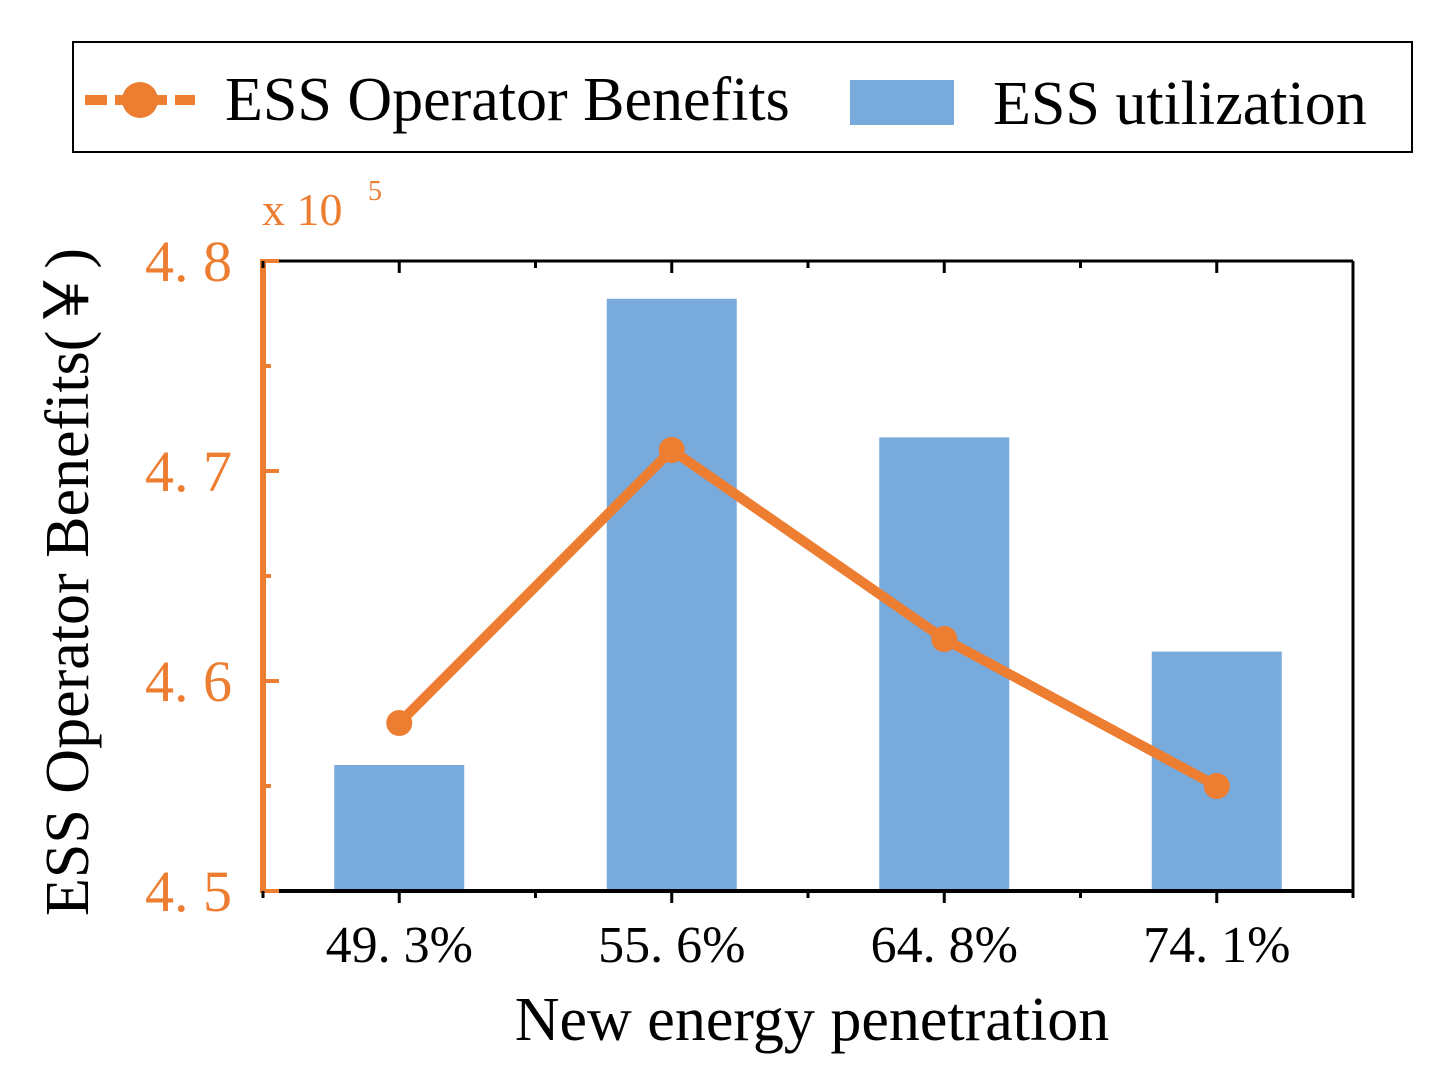  What do you see at coordinates (1180, 104) in the screenshot?
I see `legend-label-utilization: ESS utilization` at bounding box center [1180, 104].